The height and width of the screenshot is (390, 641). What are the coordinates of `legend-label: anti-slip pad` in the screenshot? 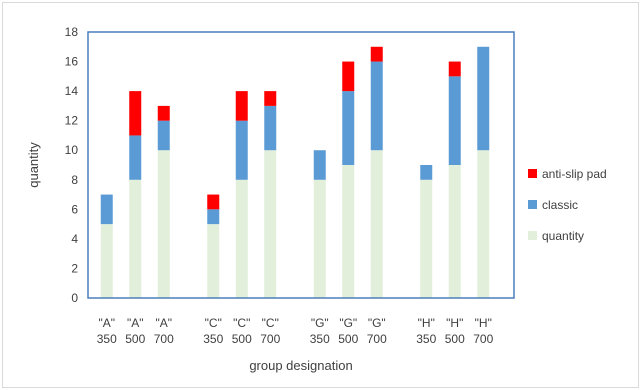 It's located at (574, 174).